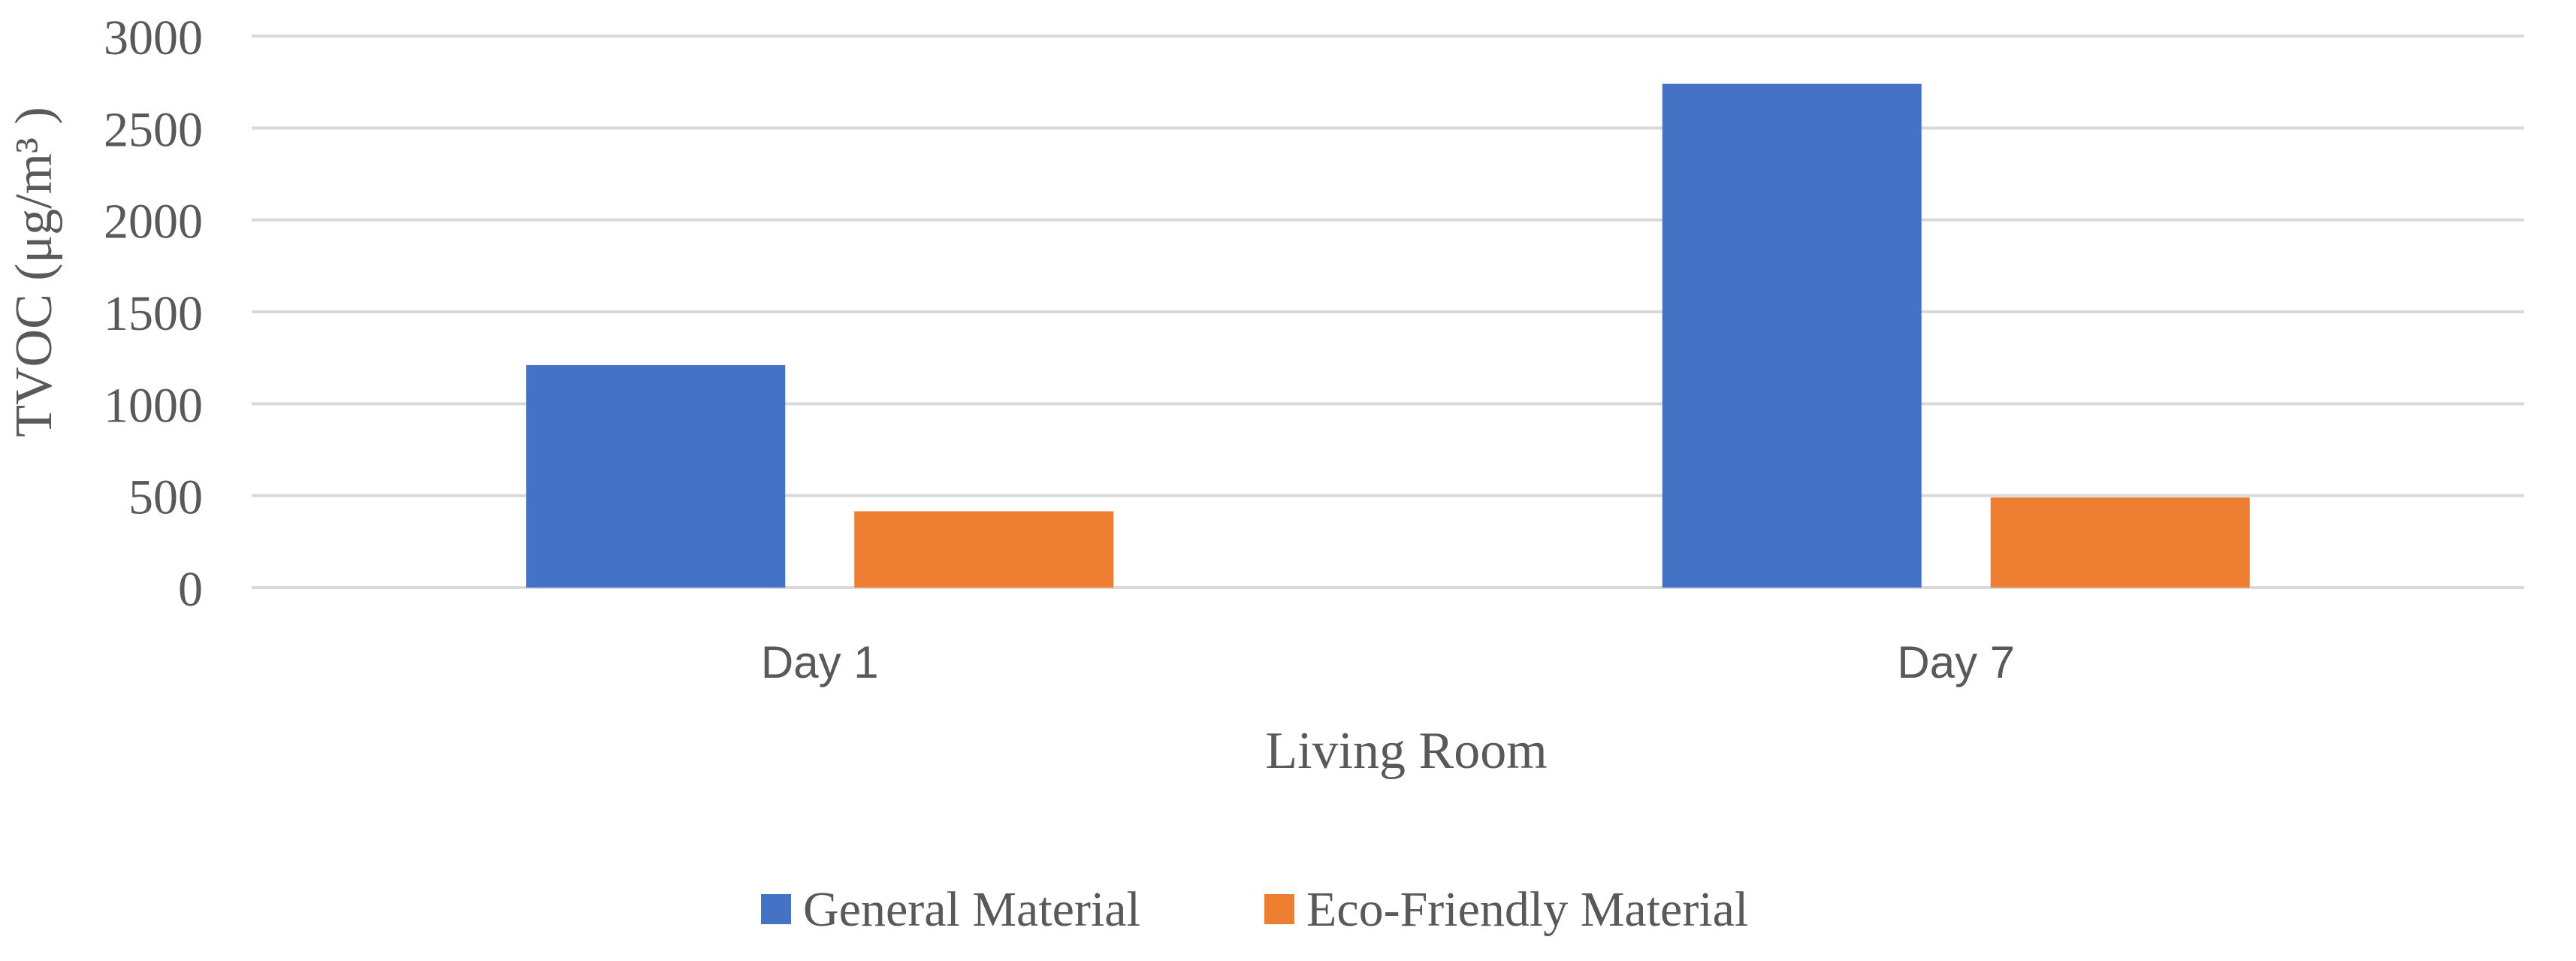 The width and height of the screenshot is (2576, 961). What do you see at coordinates (1406, 751) in the screenshot?
I see `x-axis-title: Living Room` at bounding box center [1406, 751].